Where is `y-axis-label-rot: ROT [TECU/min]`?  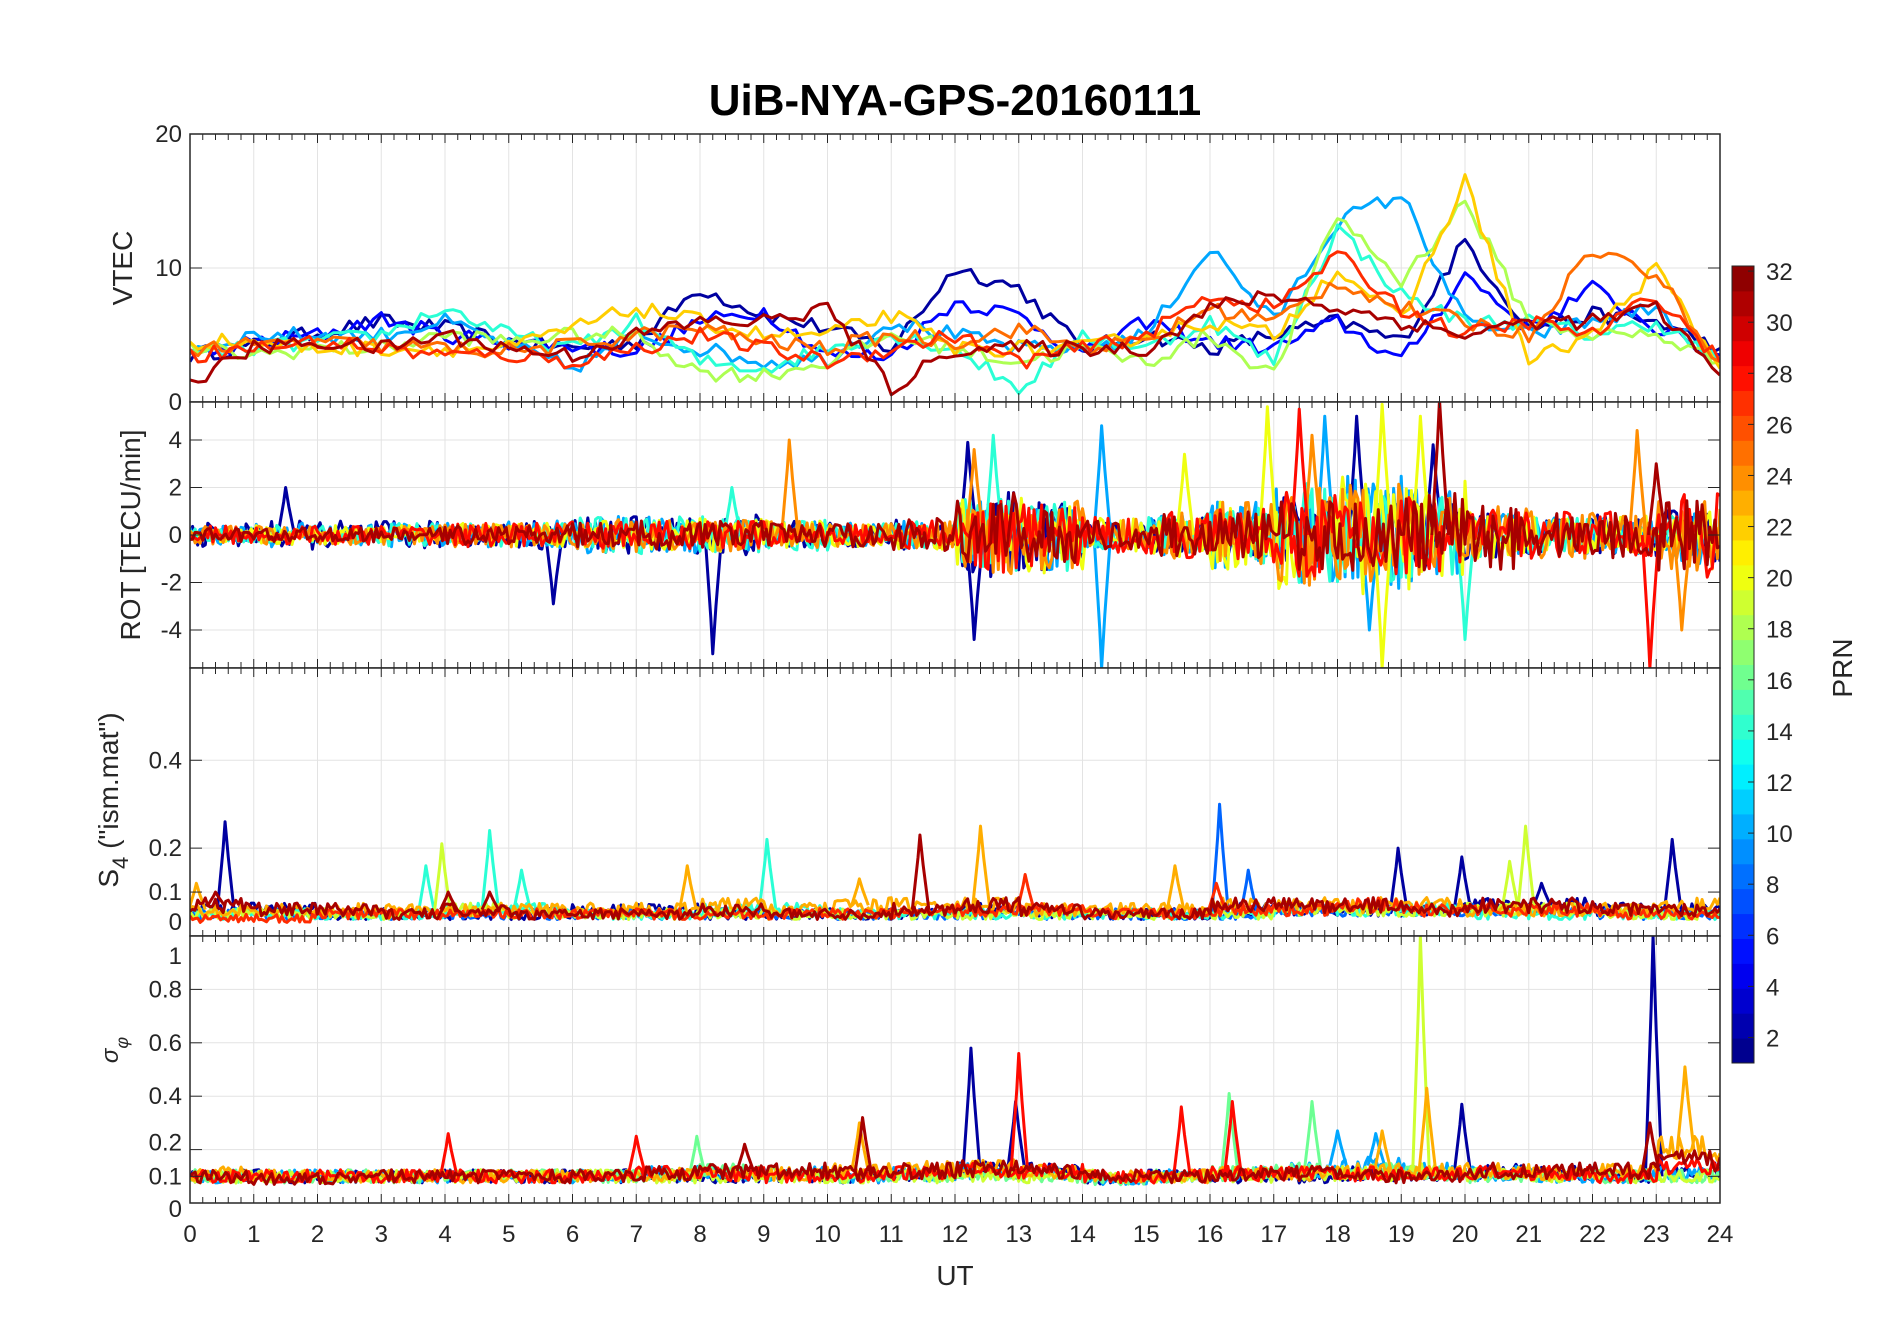
y-axis-label-rot: ROT [TECU/min] is located at coordinates (130, 534).